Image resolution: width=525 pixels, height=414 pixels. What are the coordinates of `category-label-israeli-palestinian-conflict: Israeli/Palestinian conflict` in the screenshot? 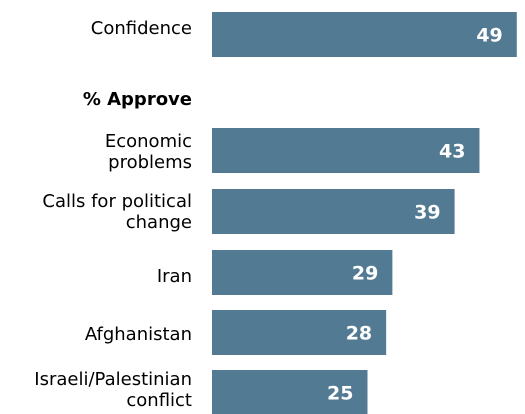 It's located at (113, 390).